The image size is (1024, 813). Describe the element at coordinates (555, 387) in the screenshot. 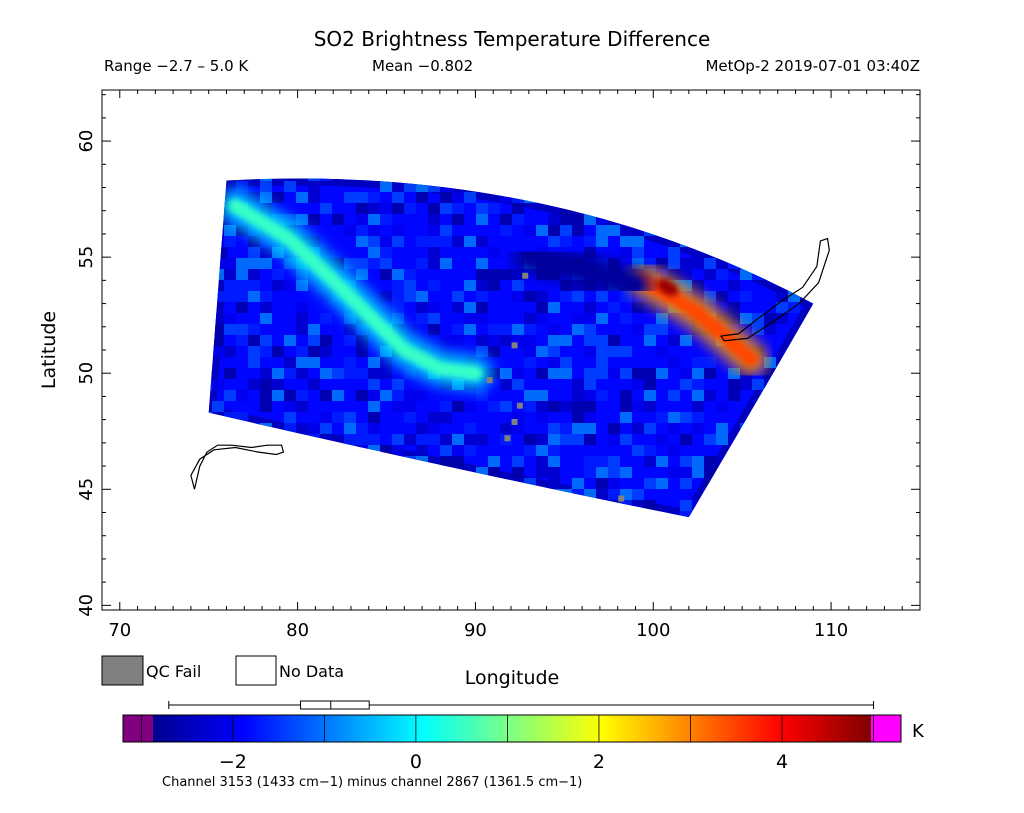

I see `qc-fail-marks` at that location.